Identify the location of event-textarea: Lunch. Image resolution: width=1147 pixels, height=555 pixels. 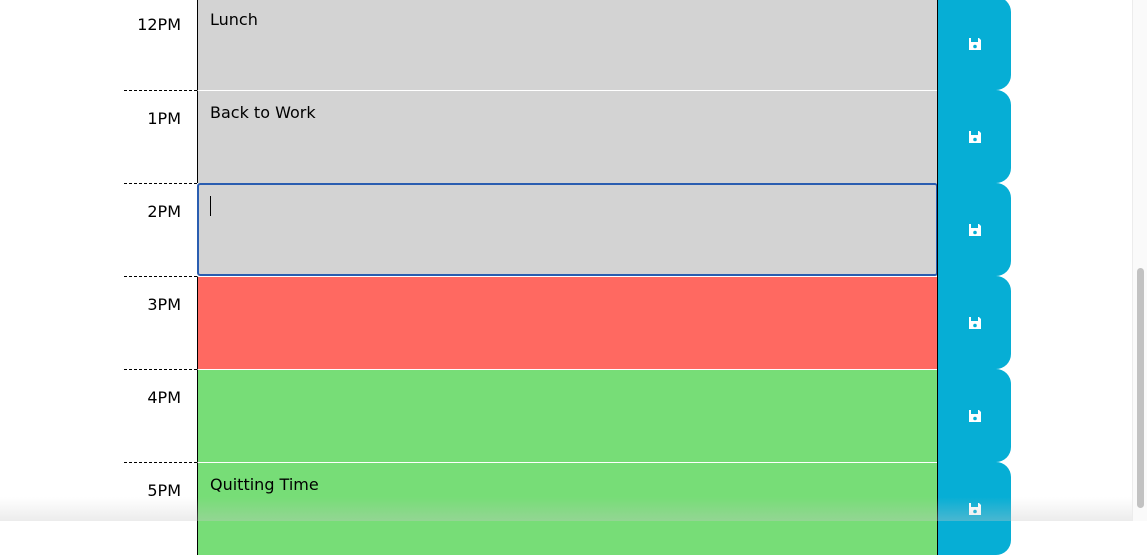
(567, 45).